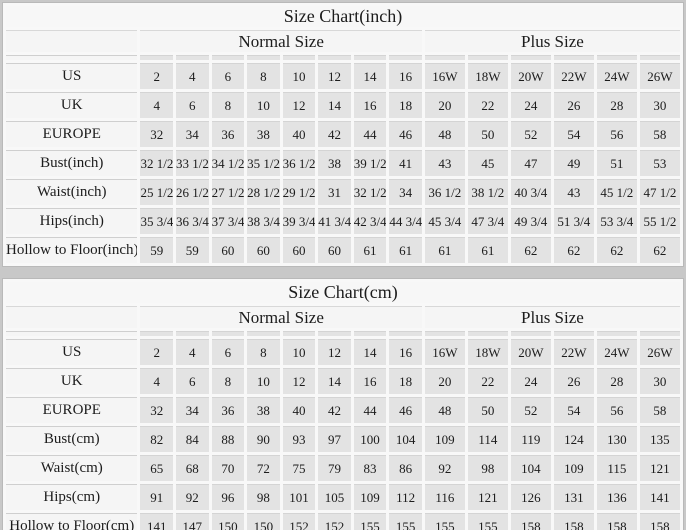  Describe the element at coordinates (343, 292) in the screenshot. I see `table-title: Size Chart(cm)` at that location.